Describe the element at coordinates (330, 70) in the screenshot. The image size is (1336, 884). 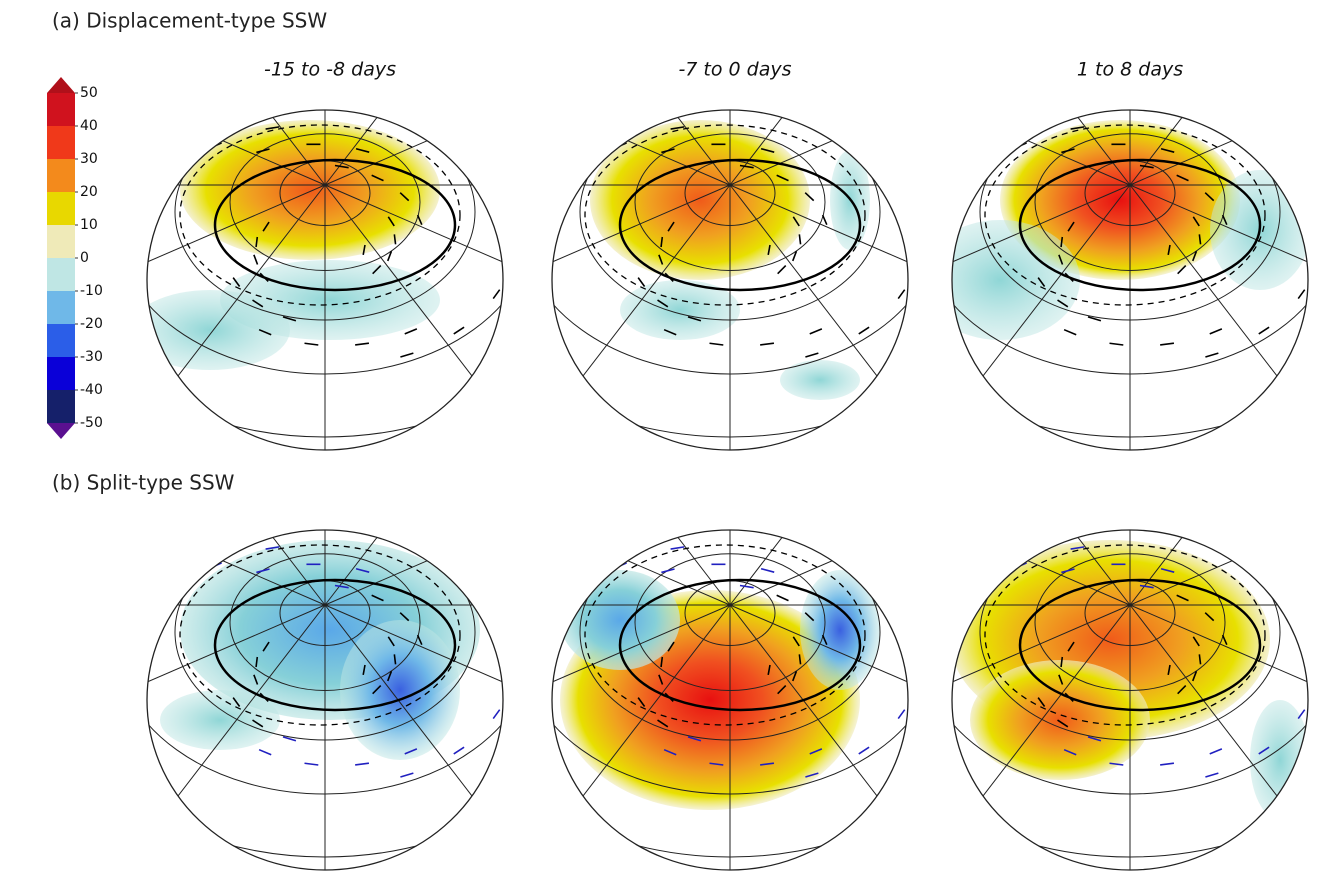
I see `column-title: -15 to -8 days` at that location.